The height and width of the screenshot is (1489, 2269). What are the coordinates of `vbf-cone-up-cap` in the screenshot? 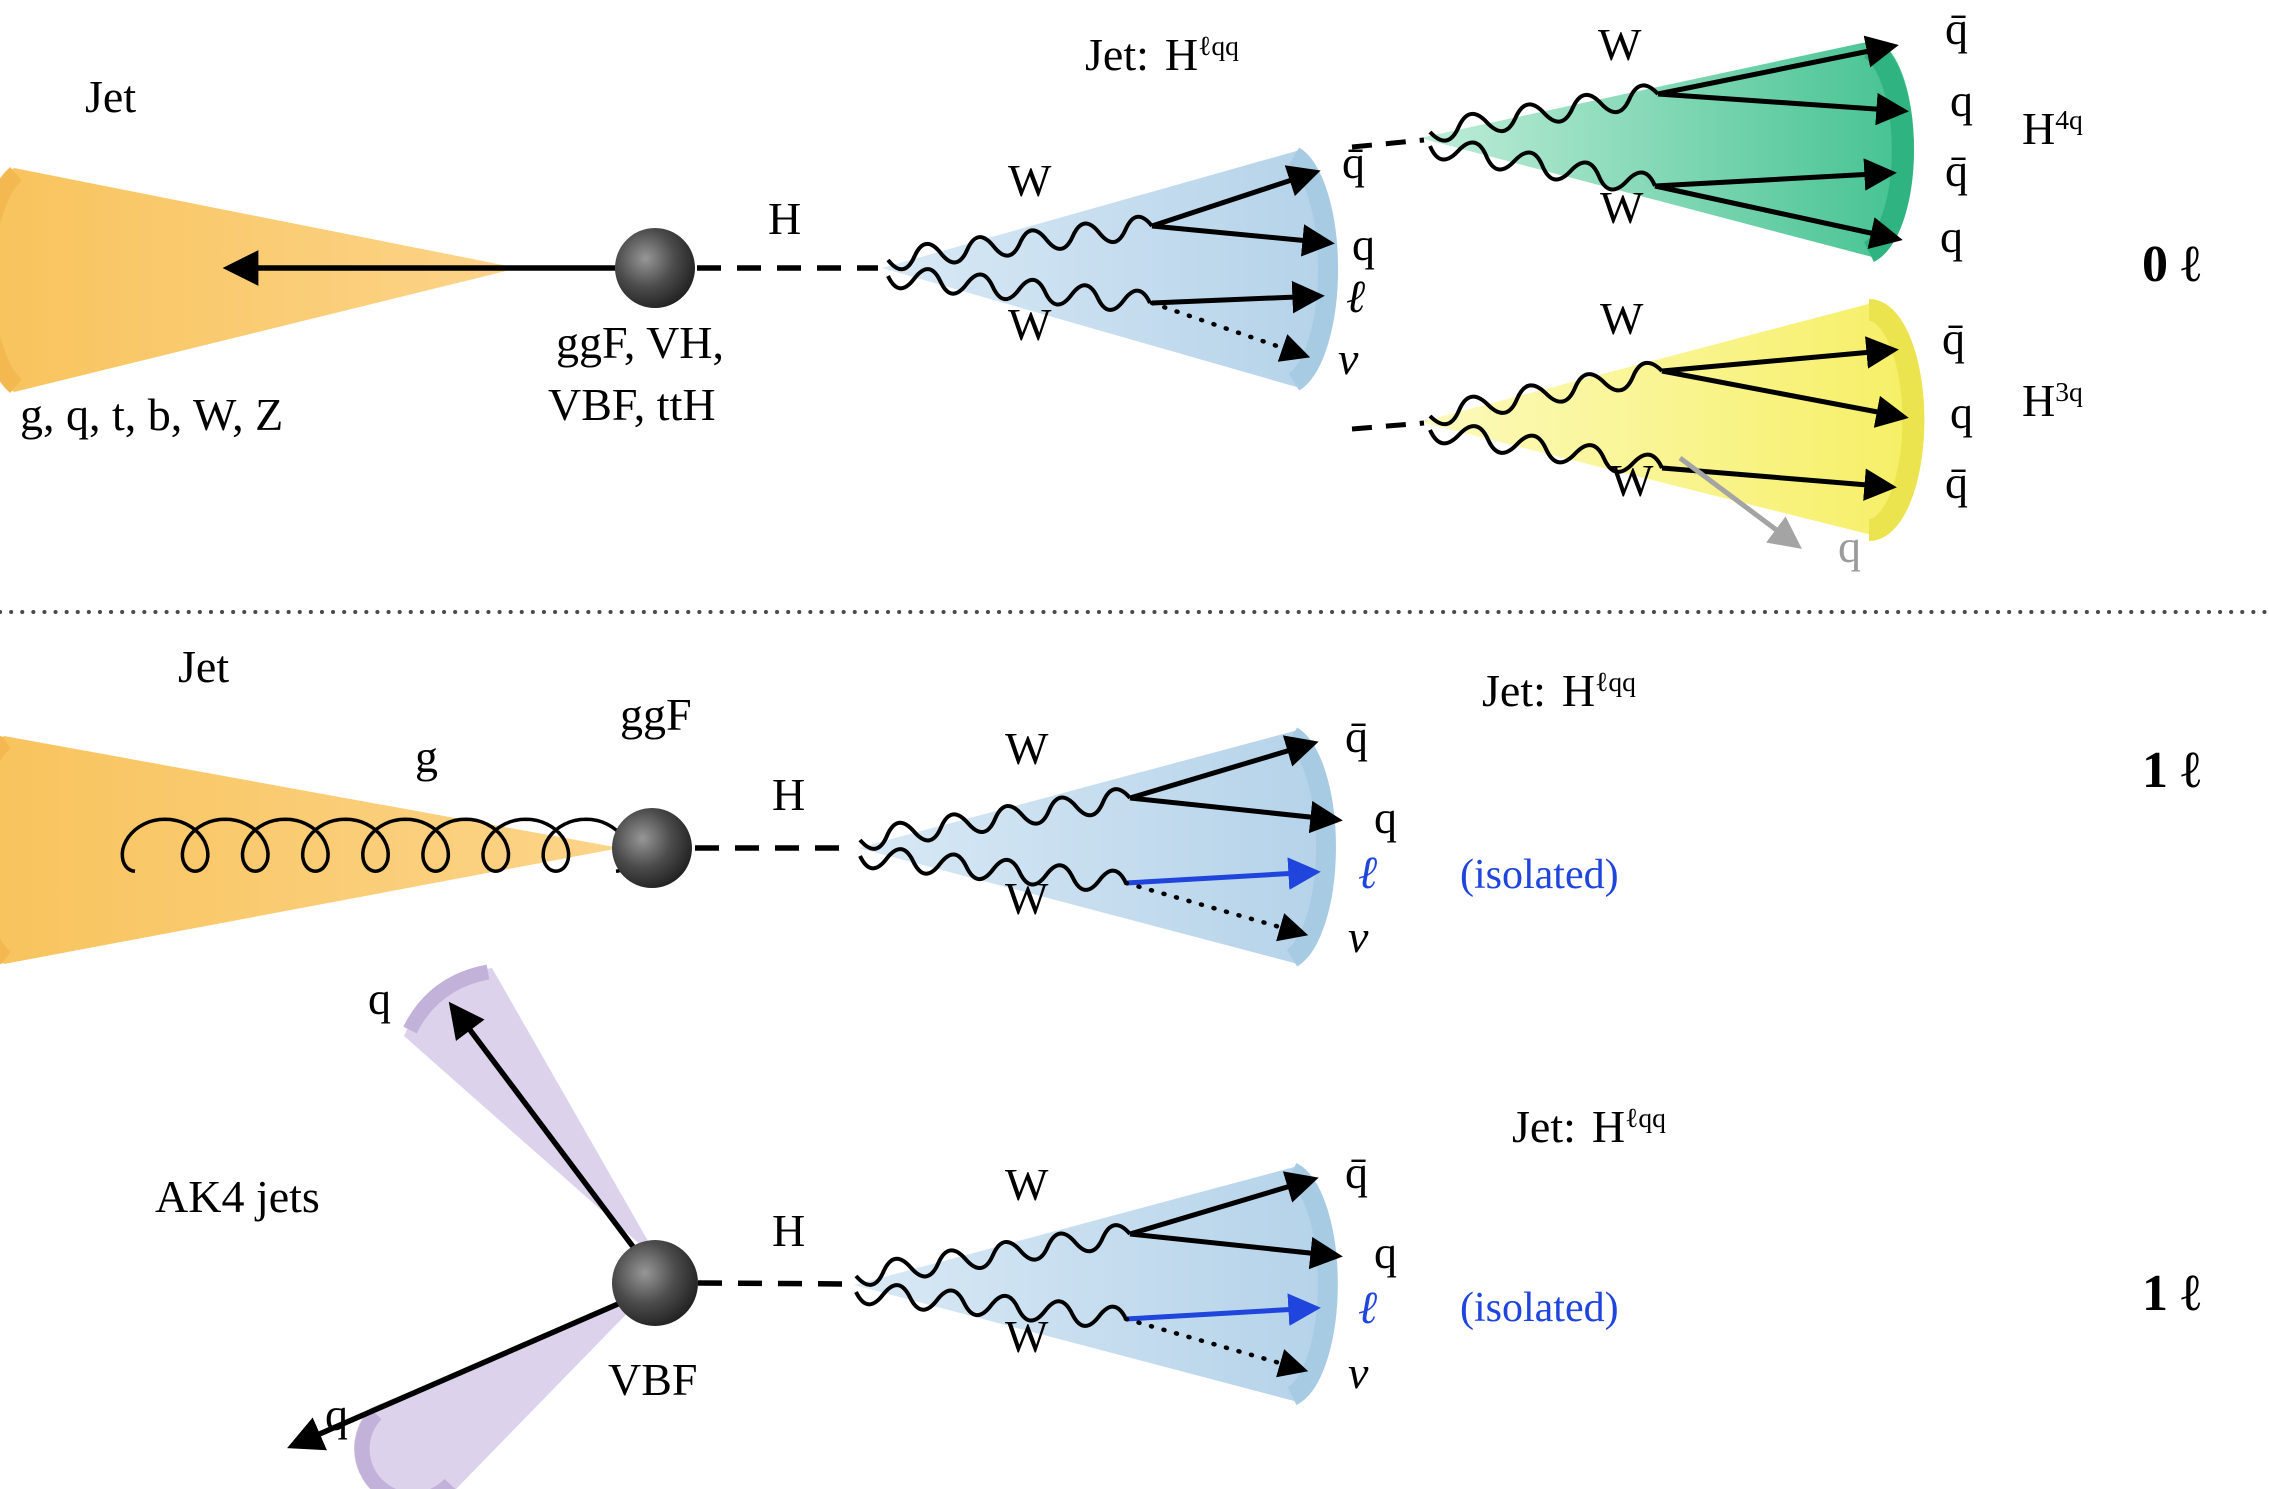 It's located at (446, 999).